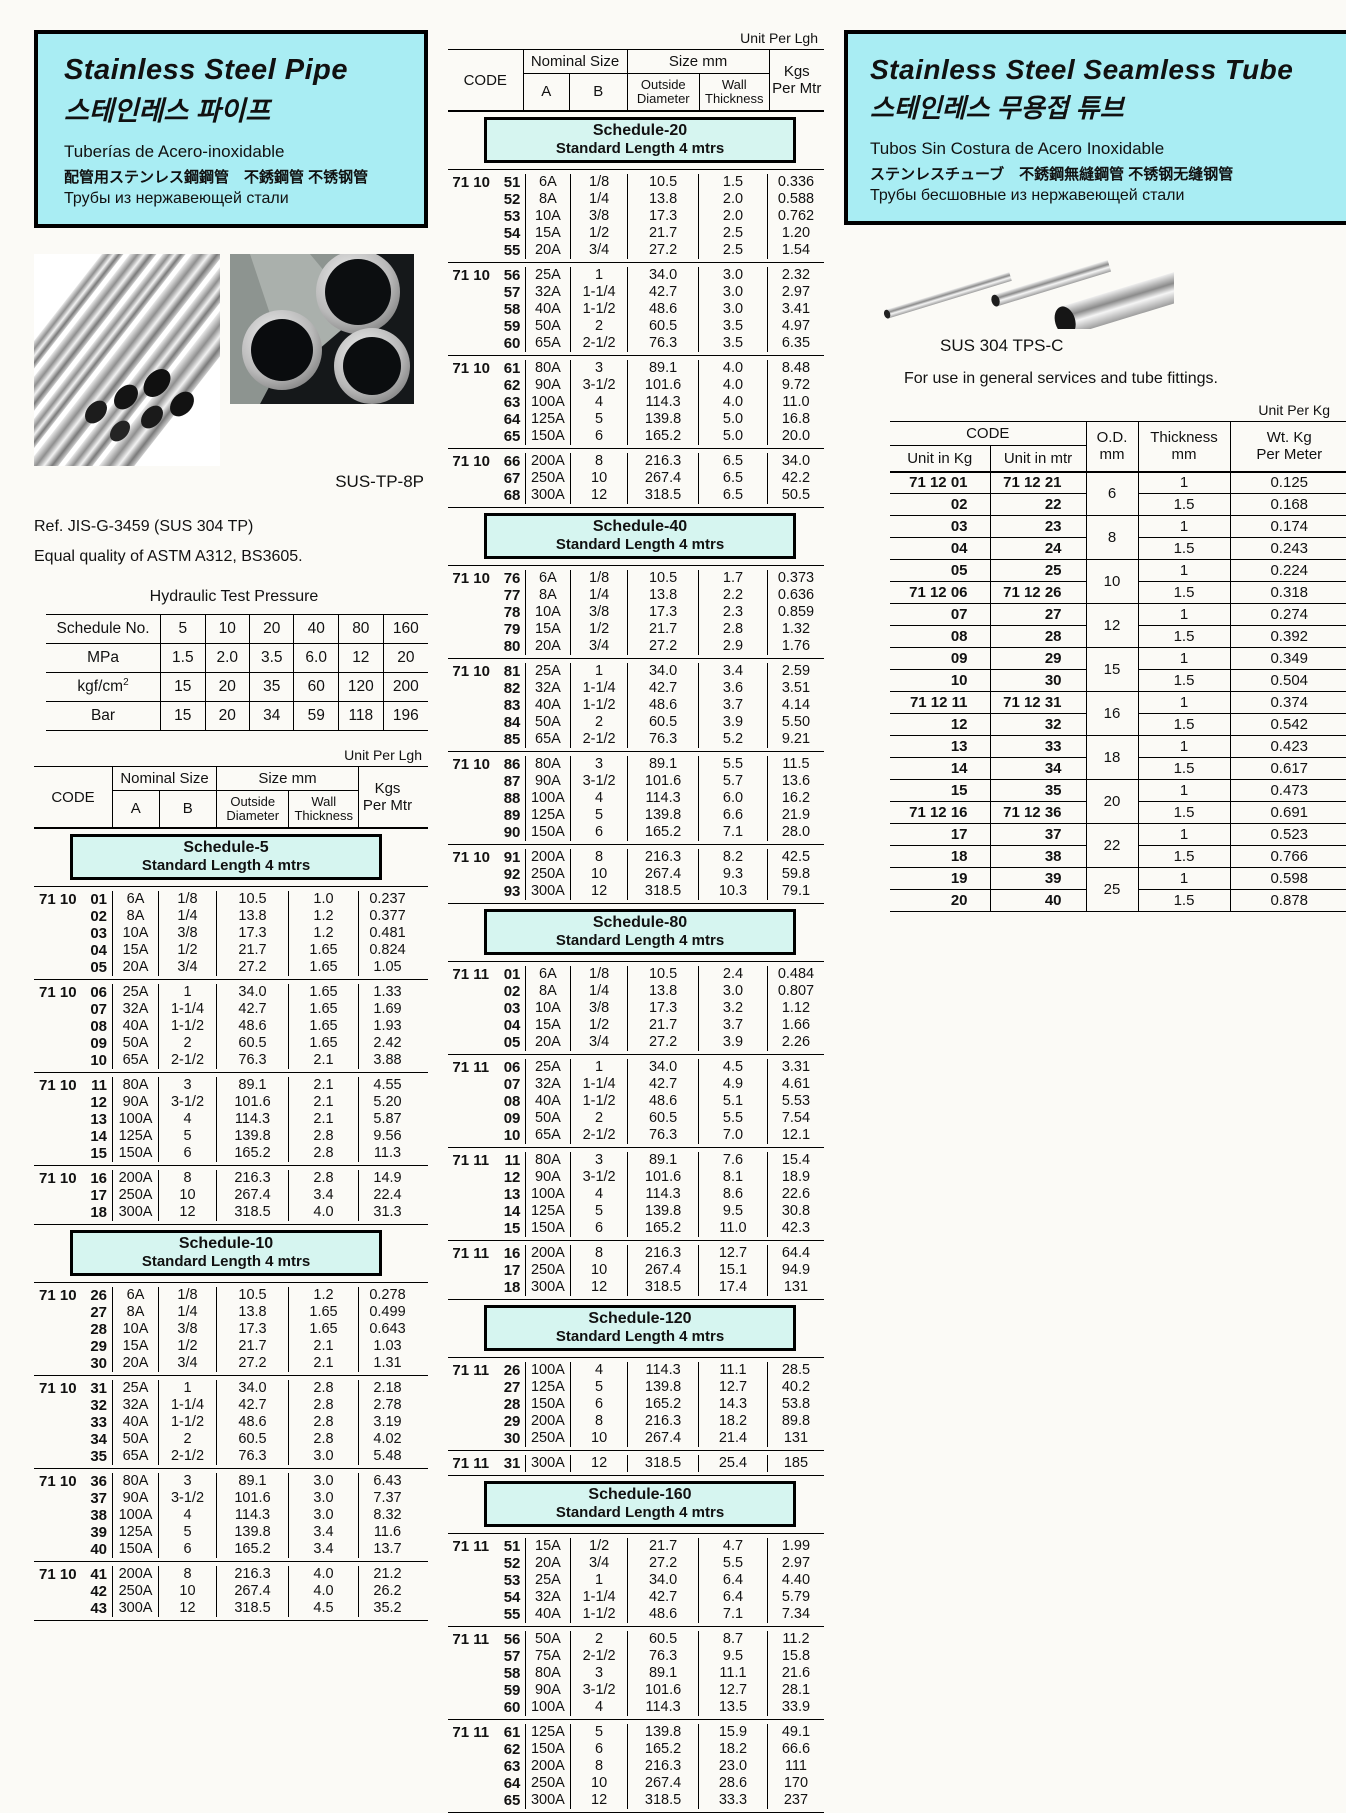  I want to click on value-cell: 2.18, so click(387, 1388).